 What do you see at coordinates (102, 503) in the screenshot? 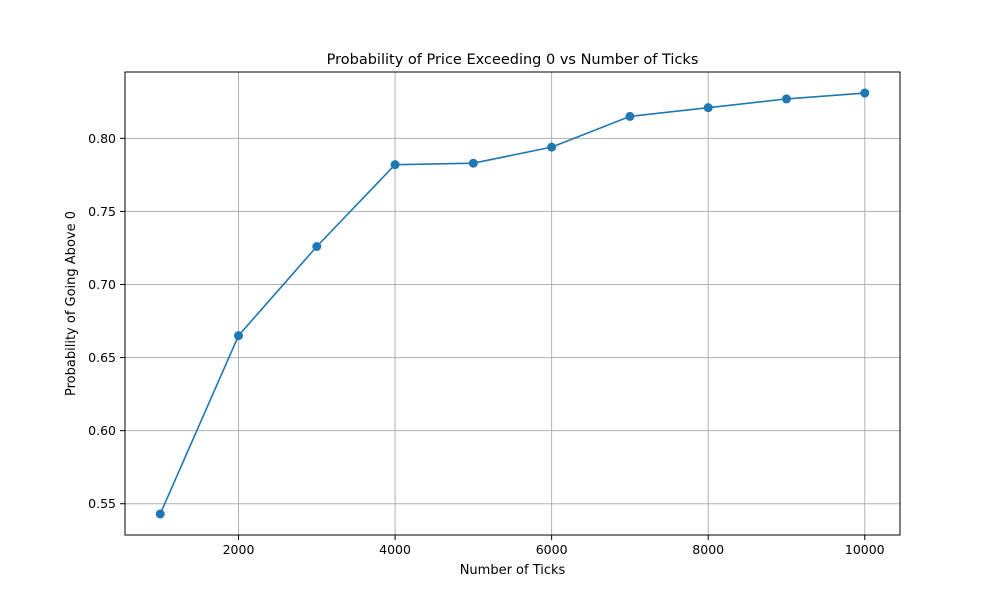
I see `y-tick-label: 0.55` at bounding box center [102, 503].